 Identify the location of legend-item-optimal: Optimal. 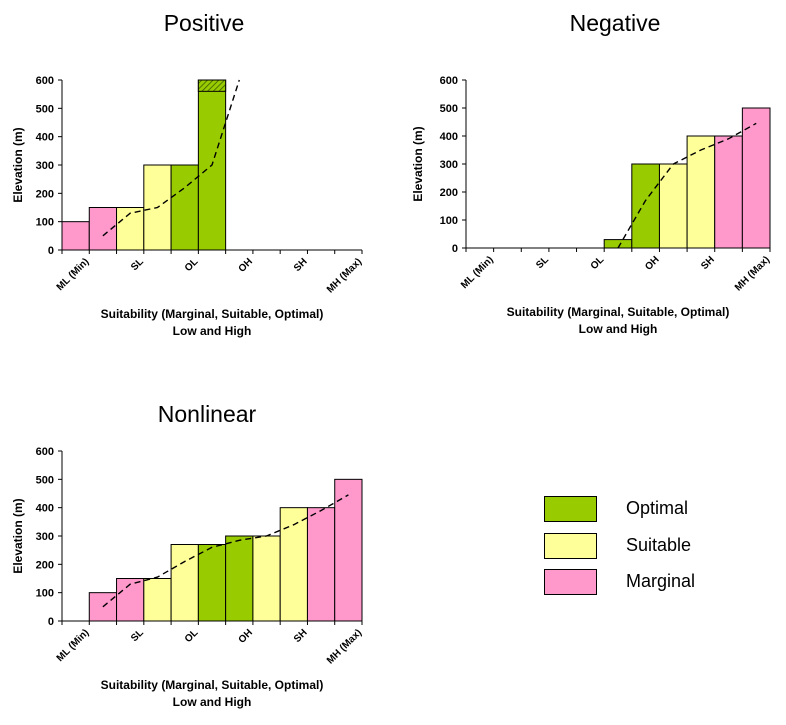
(654, 510).